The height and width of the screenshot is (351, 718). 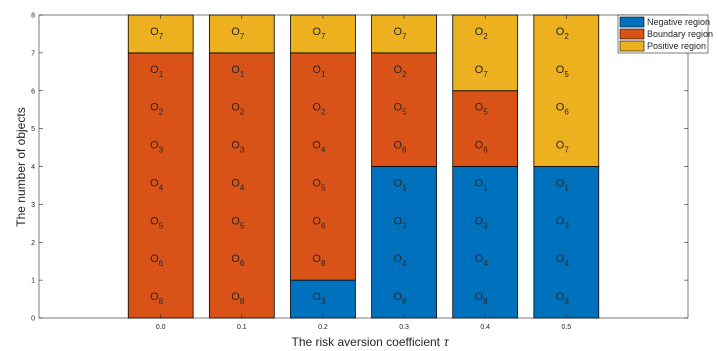 I want to click on y-tick-label: 6, so click(x=33, y=91).